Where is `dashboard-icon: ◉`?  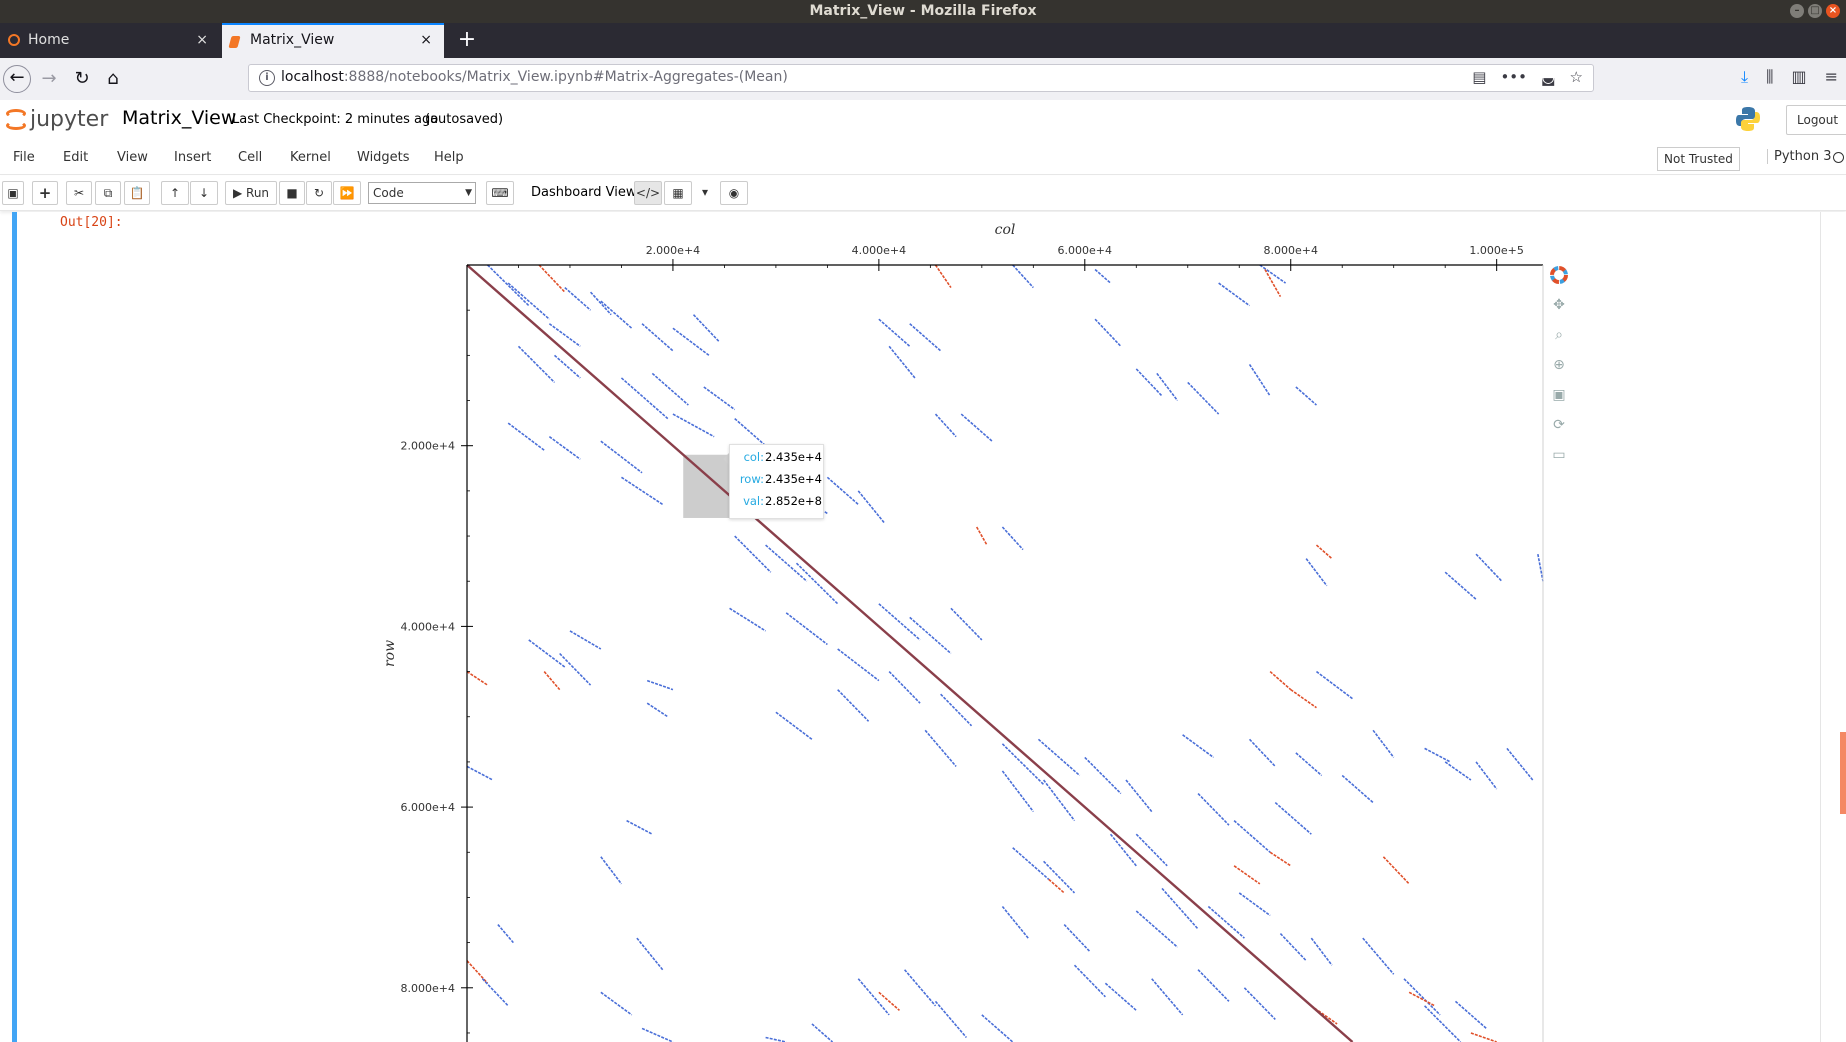
dashboard-icon: ◉ is located at coordinates (734, 193).